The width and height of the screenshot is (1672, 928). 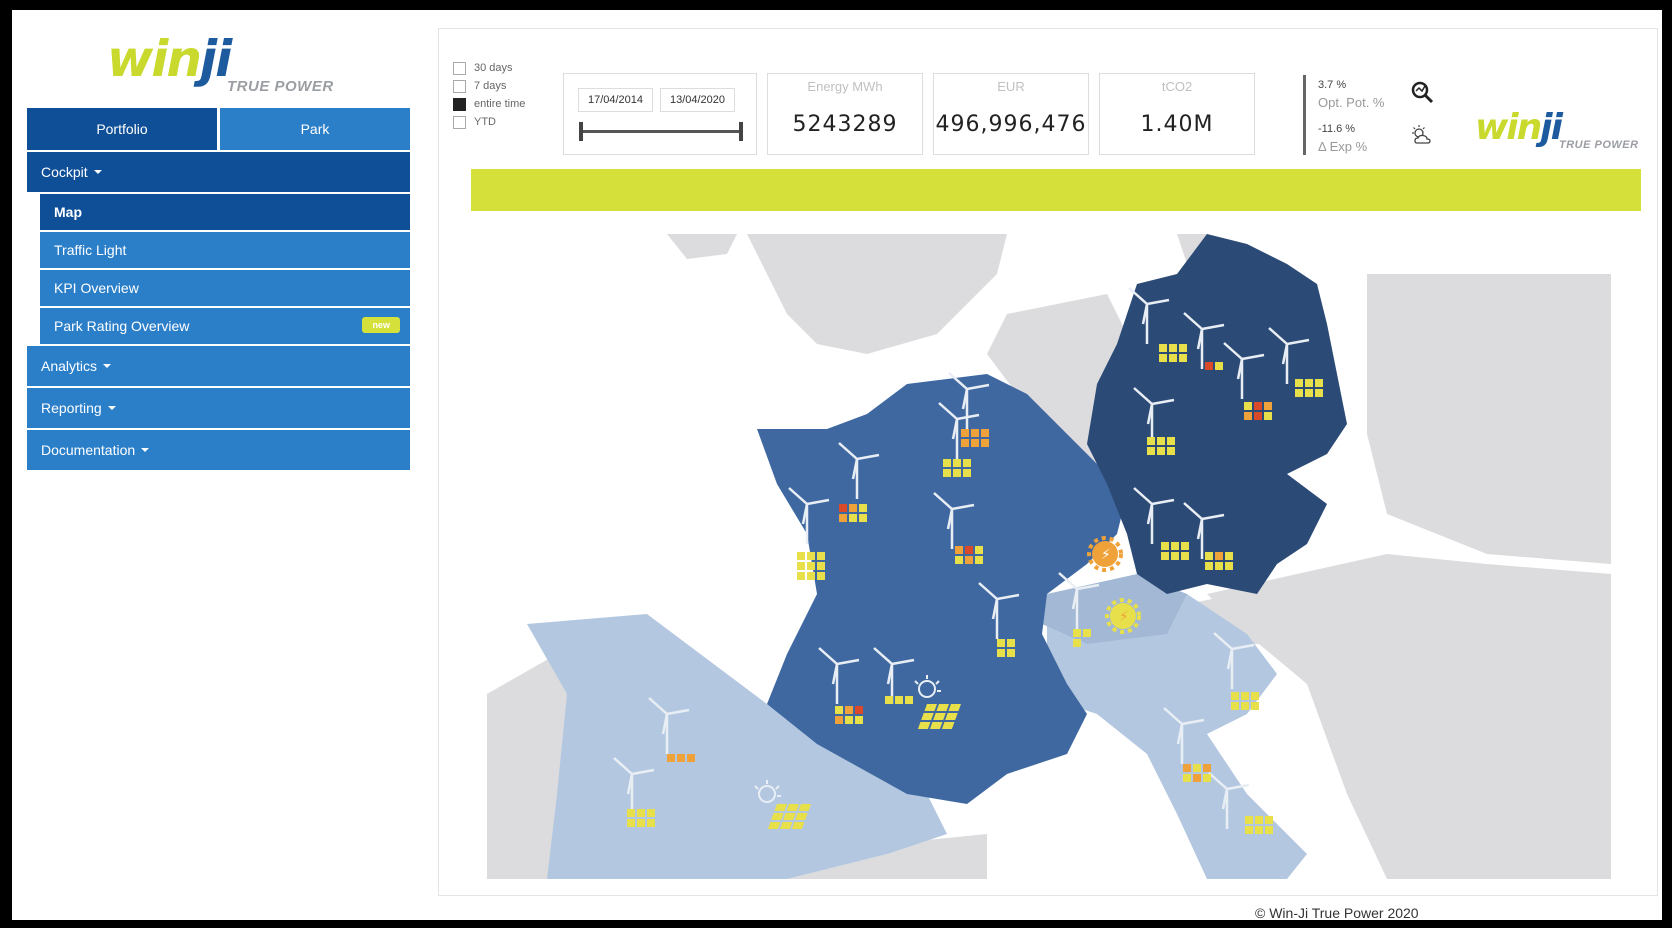 What do you see at coordinates (1343, 146) in the screenshot?
I see `exp-label: Δ Exp %` at bounding box center [1343, 146].